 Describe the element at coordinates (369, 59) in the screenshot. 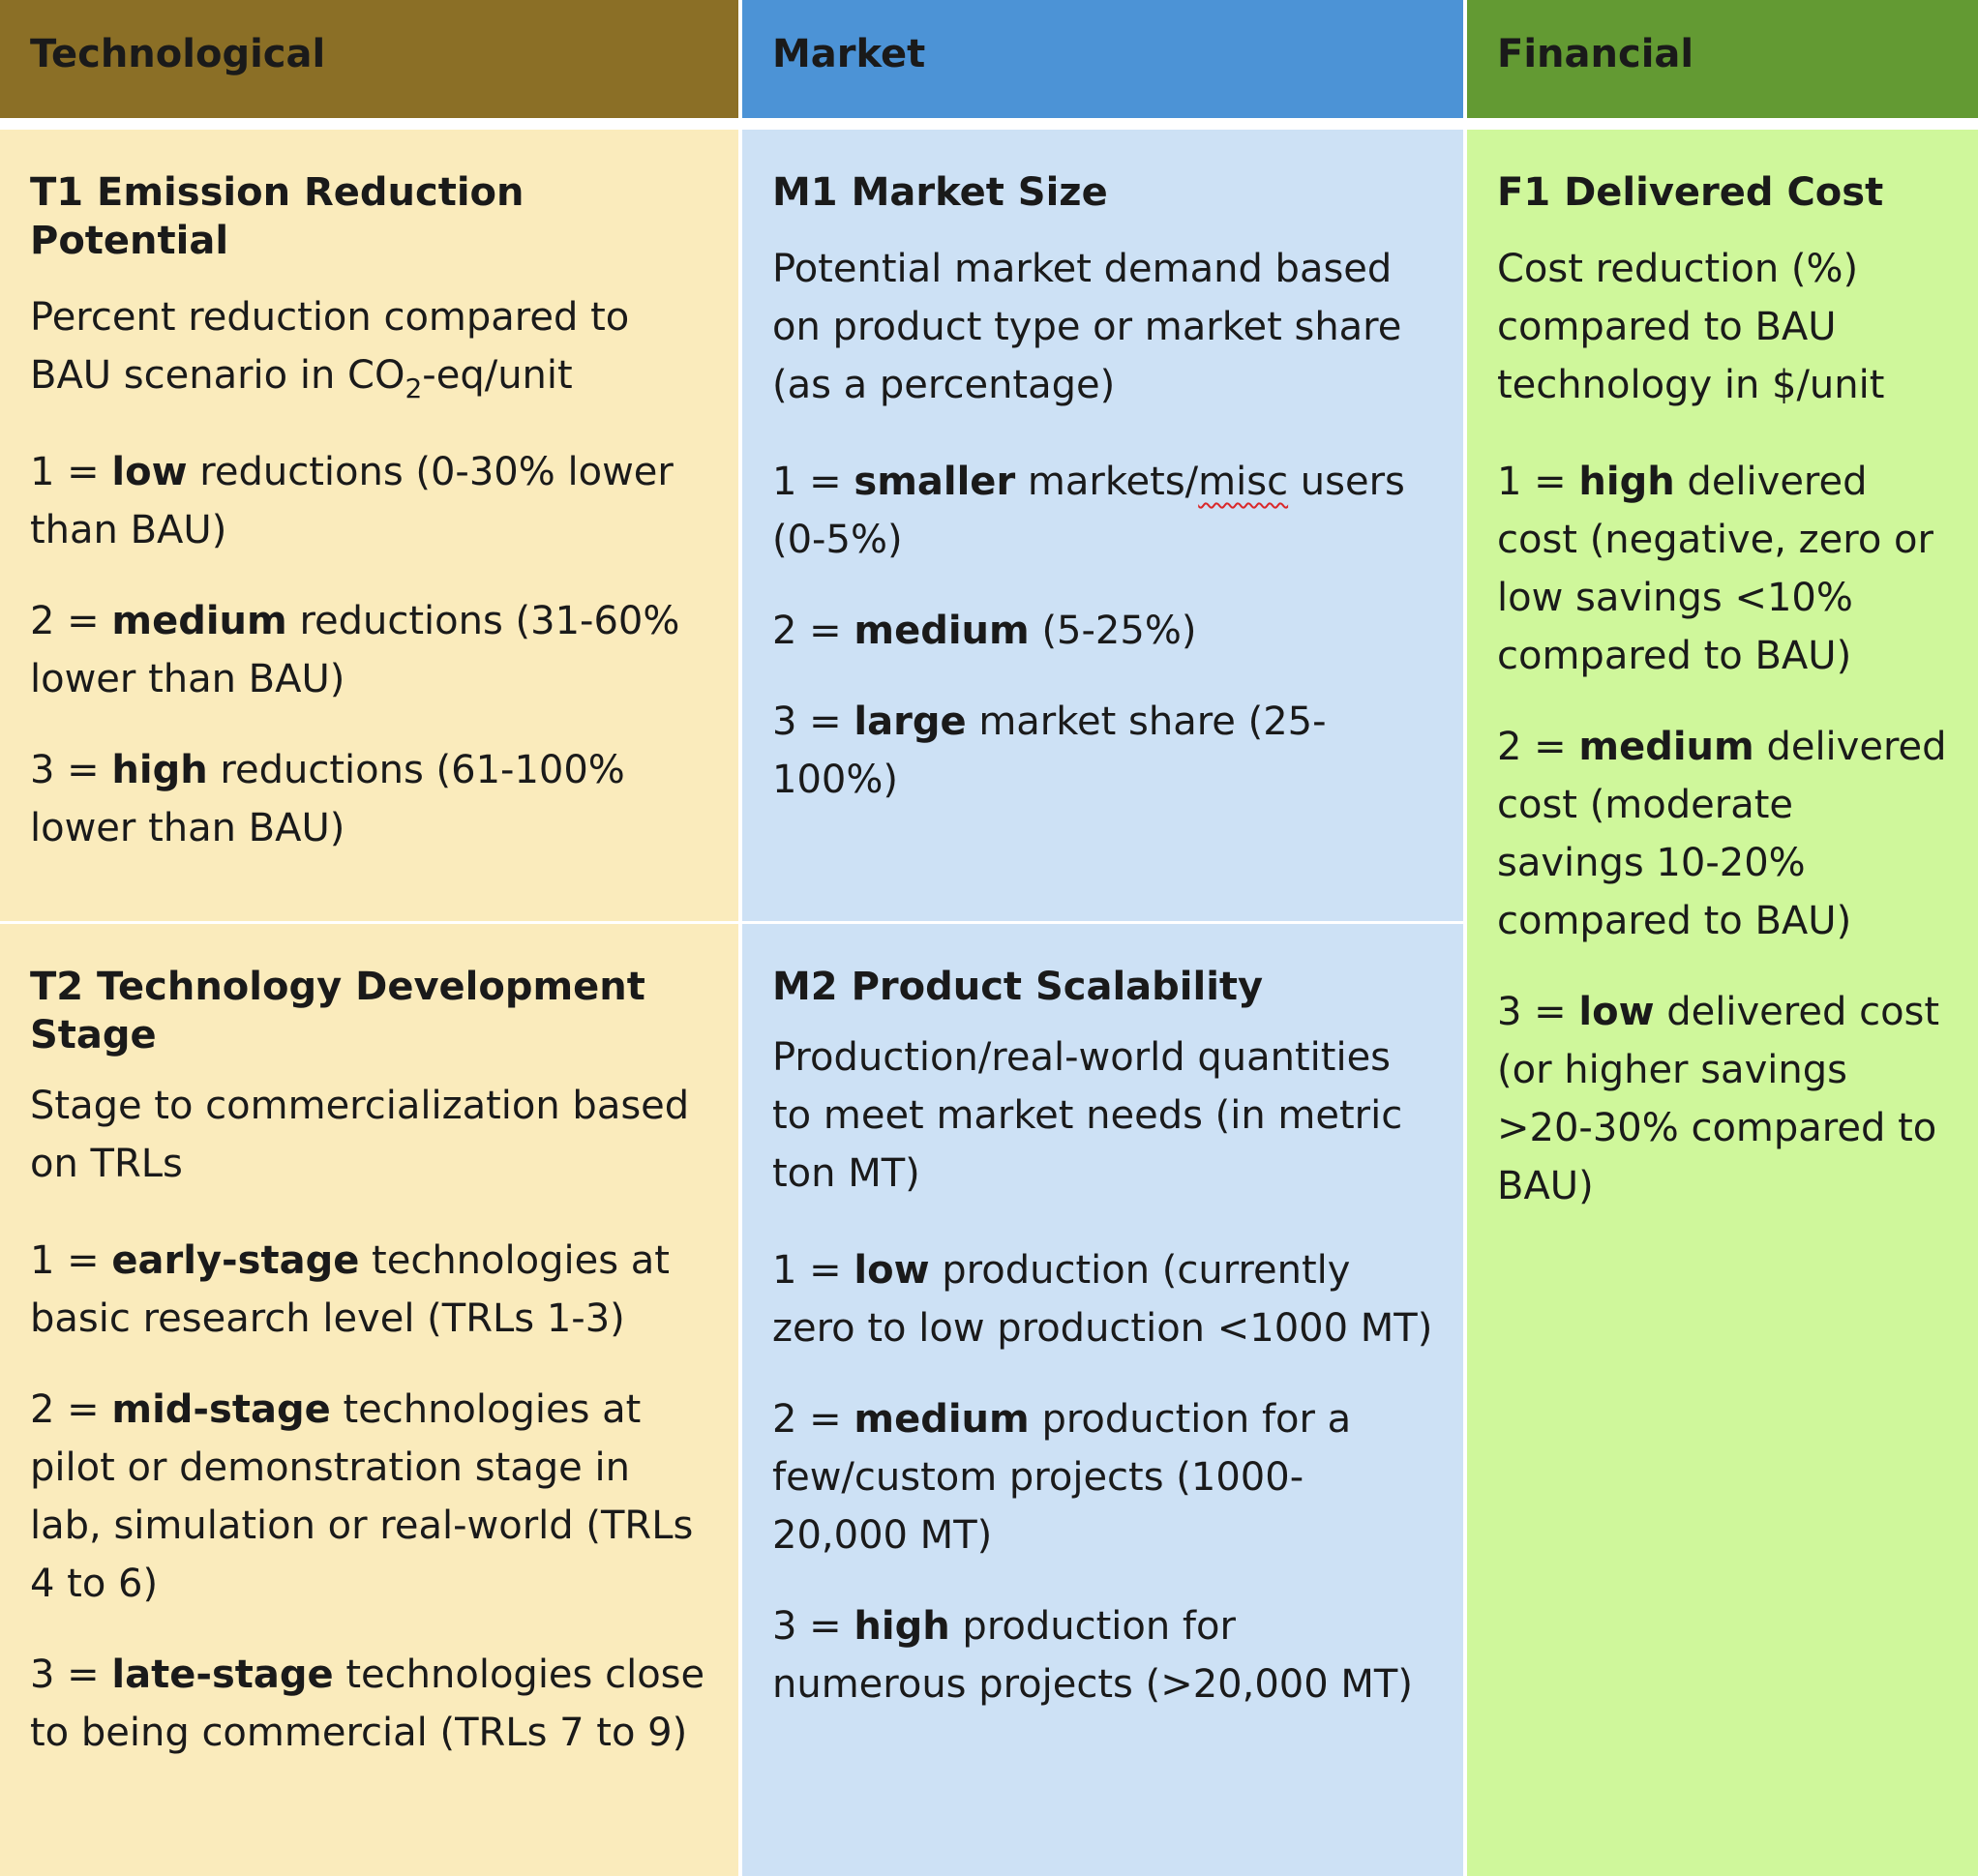

I see `header-technological: Technological` at that location.